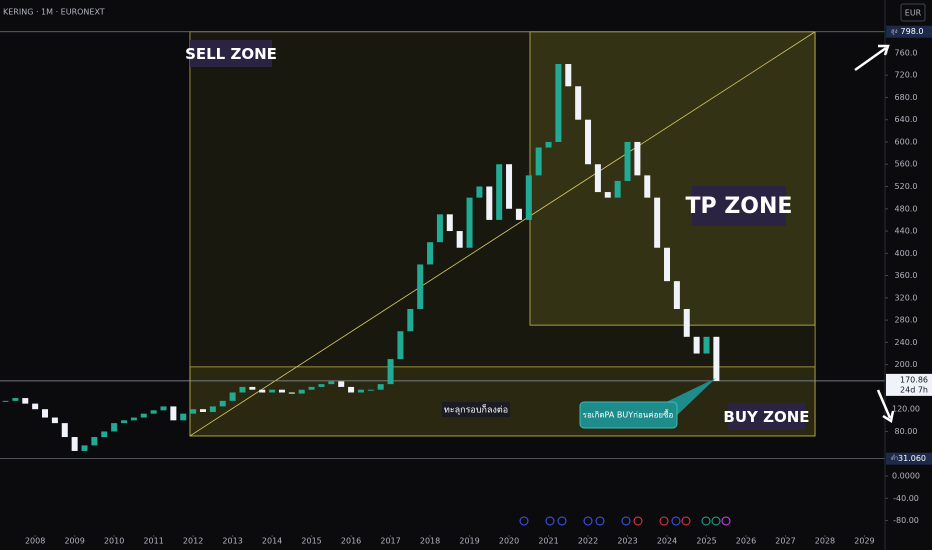  Describe the element at coordinates (906, 97) in the screenshot. I see `y-tick-label: 680.0` at that location.